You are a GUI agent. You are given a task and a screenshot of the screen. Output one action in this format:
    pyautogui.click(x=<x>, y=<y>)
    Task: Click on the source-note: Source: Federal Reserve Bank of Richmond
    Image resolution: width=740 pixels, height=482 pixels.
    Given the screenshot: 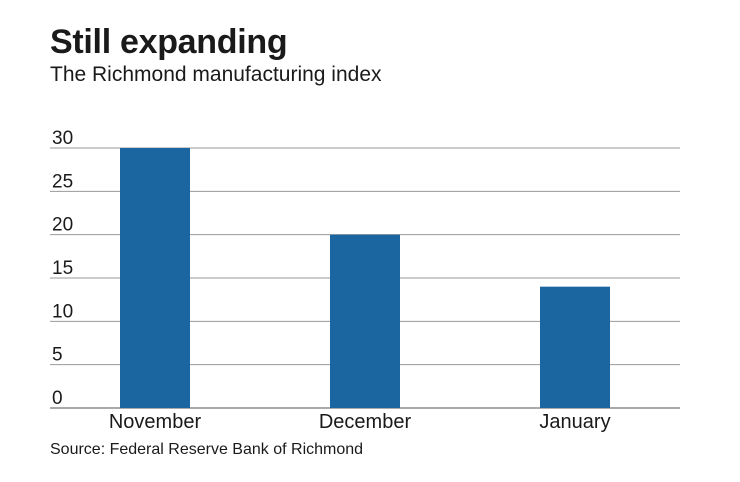 What is the action you would take?
    pyautogui.click(x=207, y=449)
    